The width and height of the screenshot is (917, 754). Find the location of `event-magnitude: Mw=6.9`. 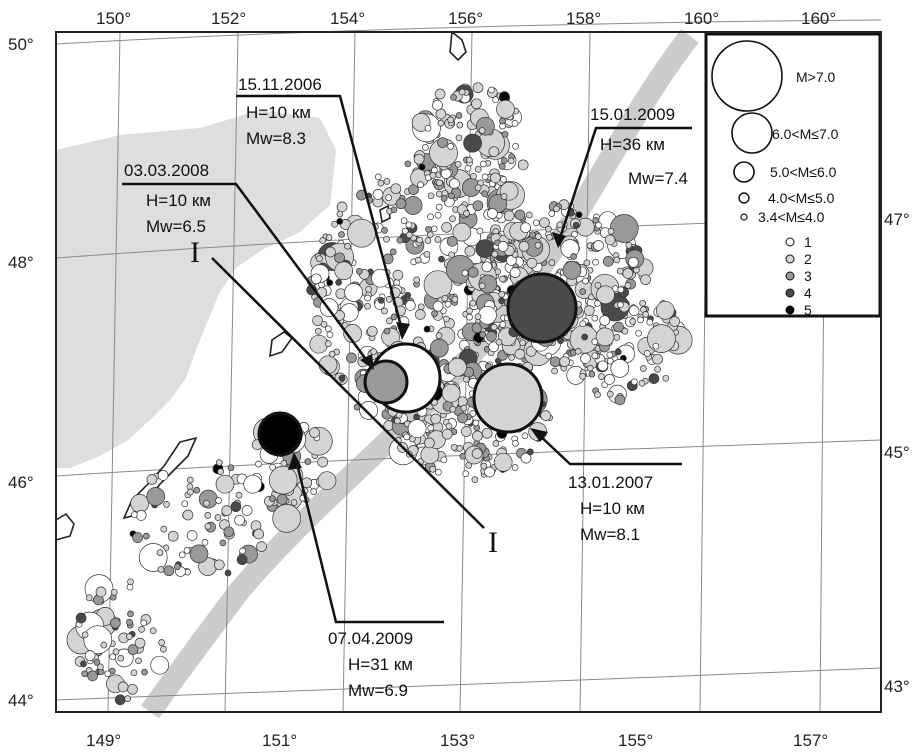

event-magnitude: Mw=6.9 is located at coordinates (378, 690).